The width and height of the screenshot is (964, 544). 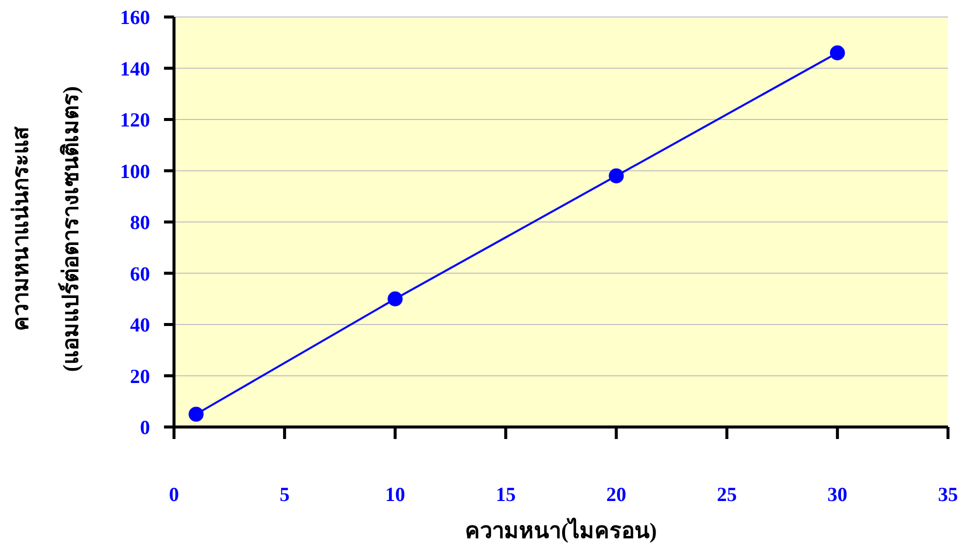 I want to click on x-tick-label: 30, so click(x=837, y=495).